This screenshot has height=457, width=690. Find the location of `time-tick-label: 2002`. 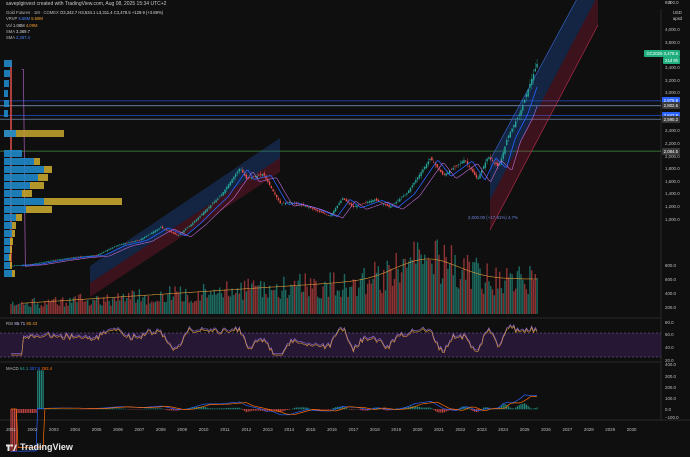

time-tick-label: 2002 is located at coordinates (32, 429).